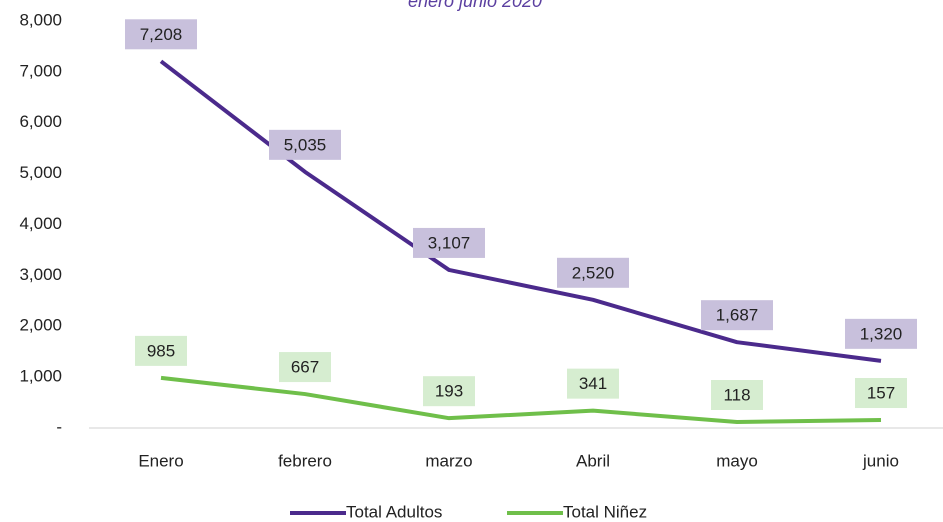 The width and height of the screenshot is (943, 522). I want to click on value-label: 3,107, so click(449, 242).